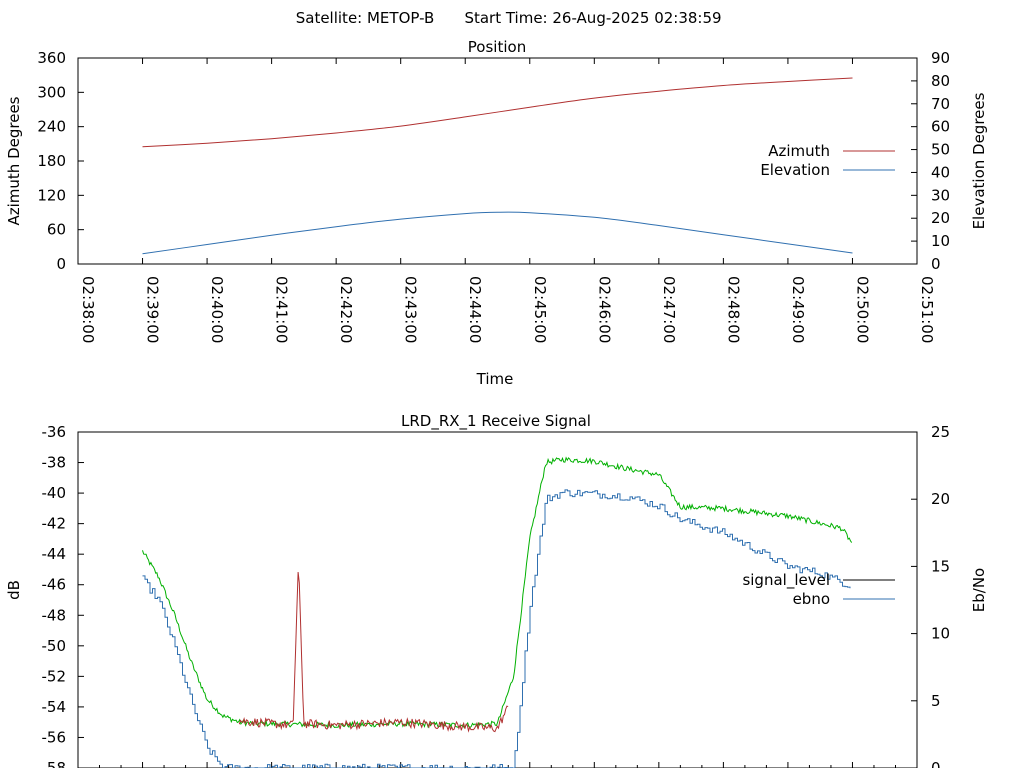  Describe the element at coordinates (365, 18) in the screenshot. I see `satellite-label: Satellite: METOP-B` at that location.